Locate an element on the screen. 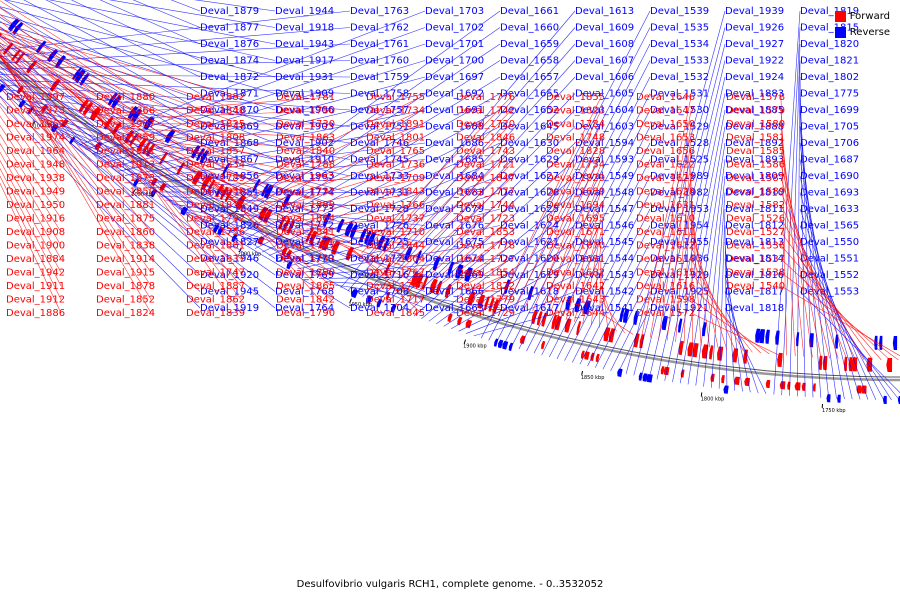 The width and height of the screenshot is (900, 600). reverse-gene-label: Deval_1892 is located at coordinates (754, 143).